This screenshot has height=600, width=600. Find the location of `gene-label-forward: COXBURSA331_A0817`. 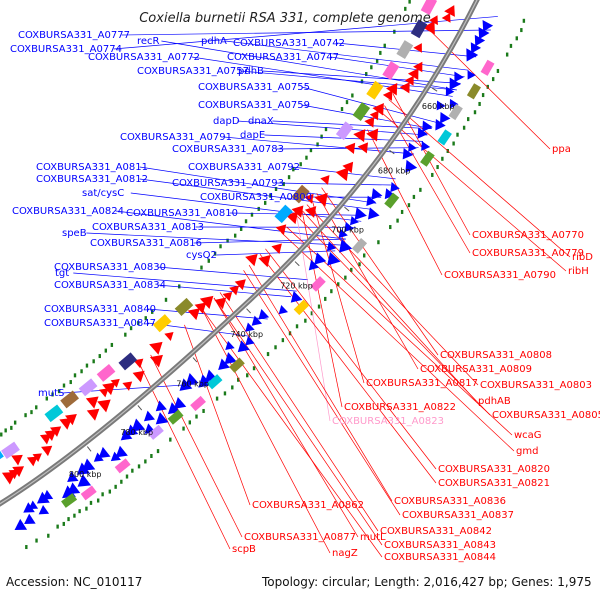

gene-label-forward: COXBURSA331_A0817 is located at coordinates (422, 383).